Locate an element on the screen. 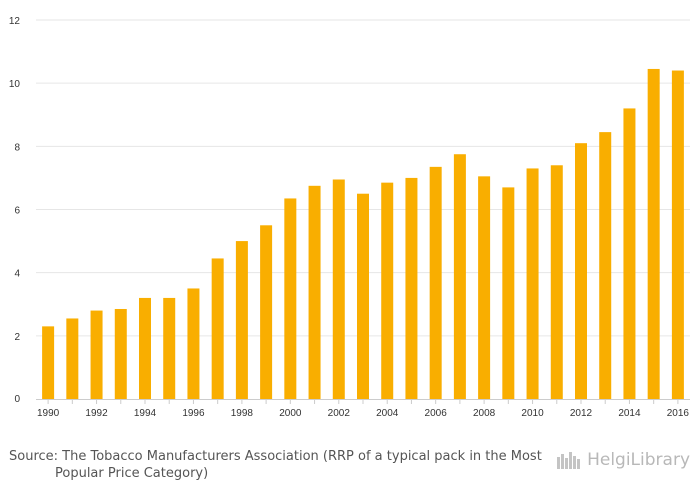 The height and width of the screenshot is (500, 700). bar-1992 is located at coordinates (96, 354).